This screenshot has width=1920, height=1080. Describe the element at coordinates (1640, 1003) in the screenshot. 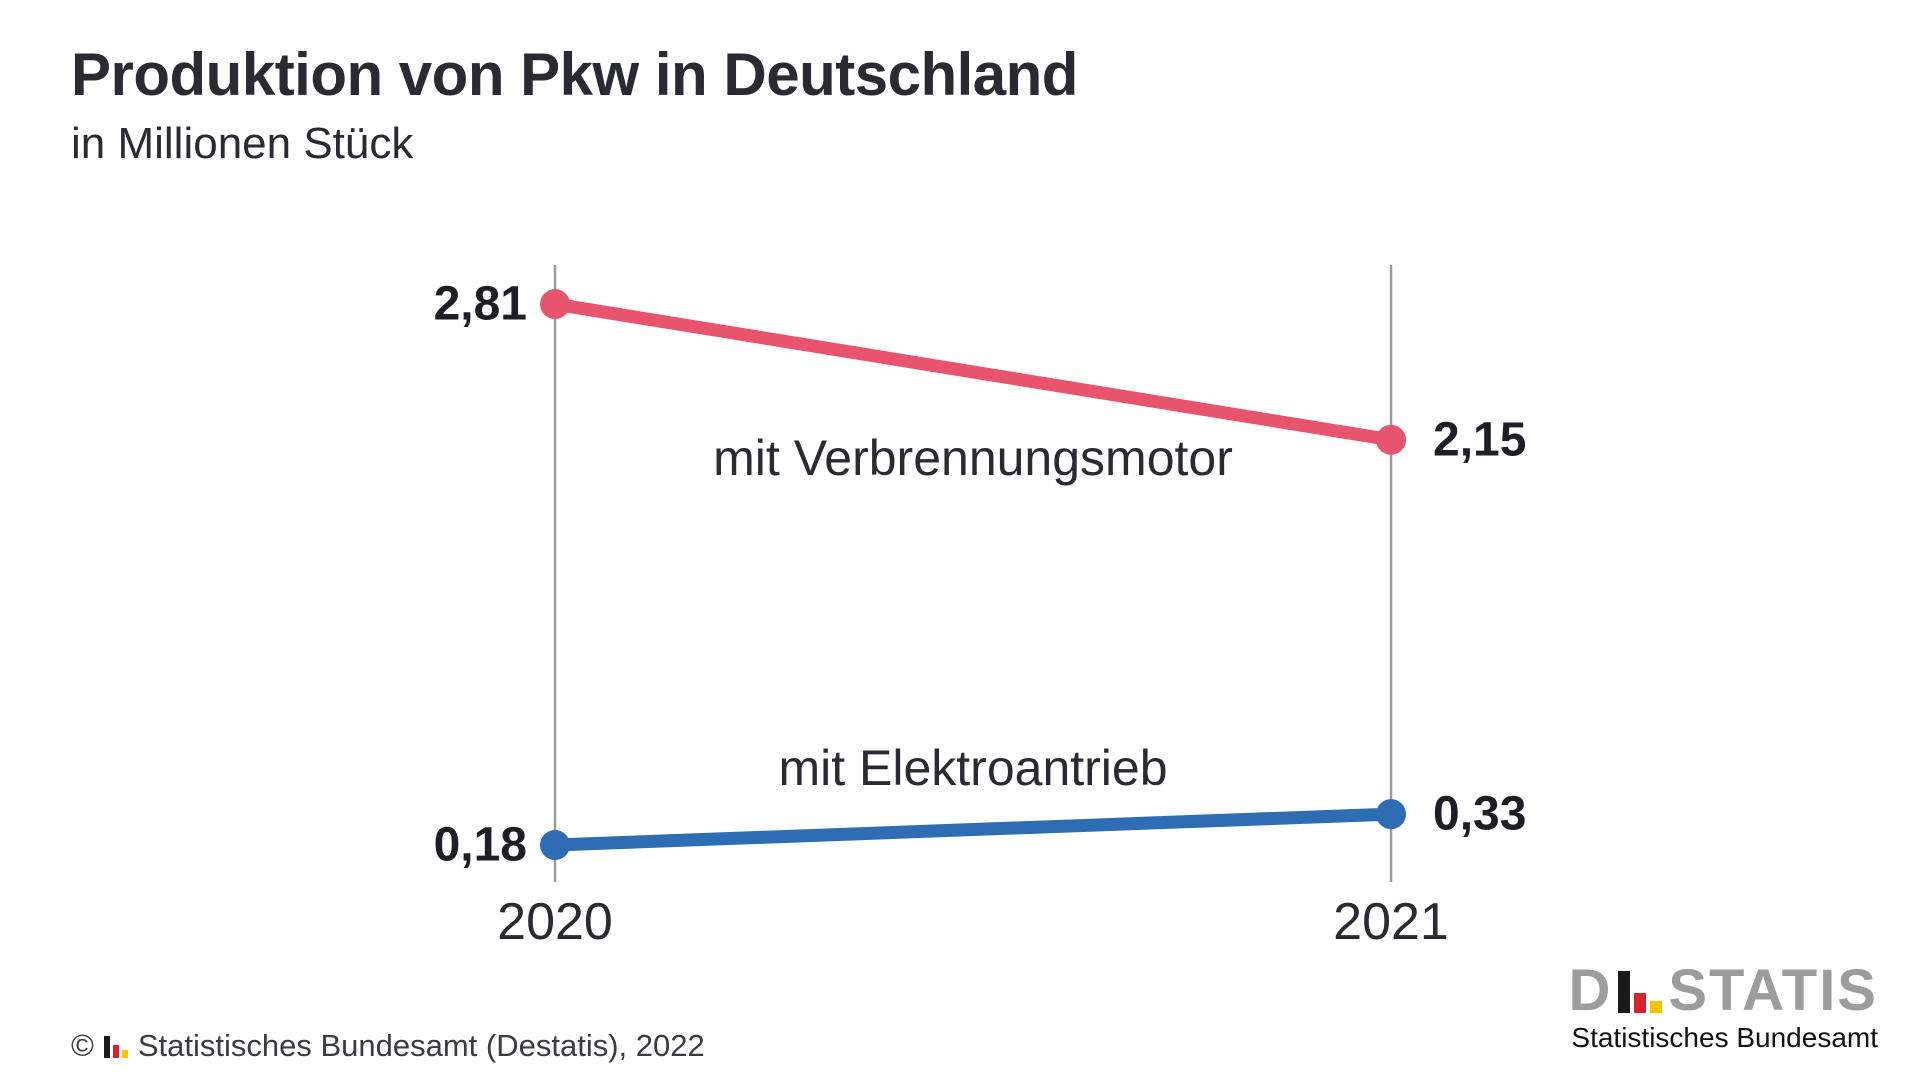

I see `logo-bar-red` at that location.